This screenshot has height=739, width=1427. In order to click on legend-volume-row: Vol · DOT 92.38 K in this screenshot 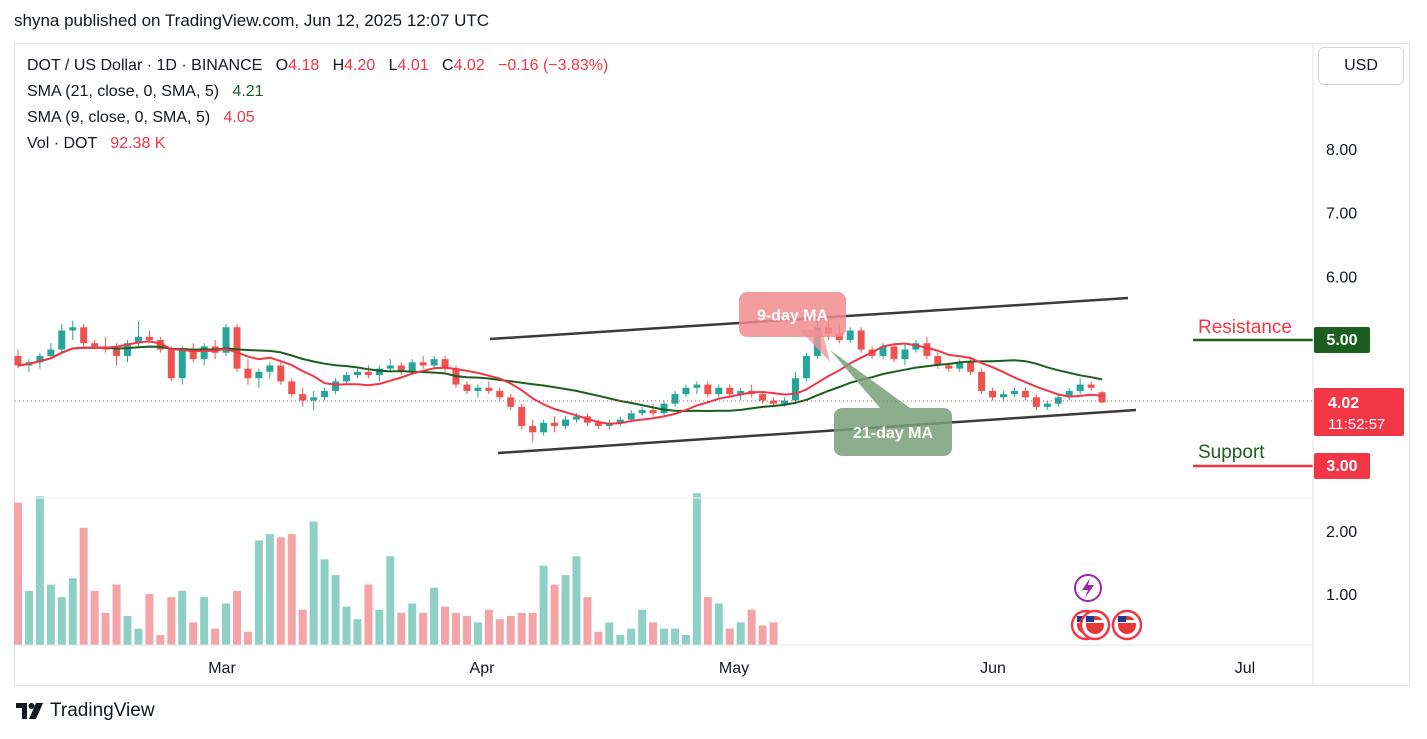, I will do `click(317, 144)`.